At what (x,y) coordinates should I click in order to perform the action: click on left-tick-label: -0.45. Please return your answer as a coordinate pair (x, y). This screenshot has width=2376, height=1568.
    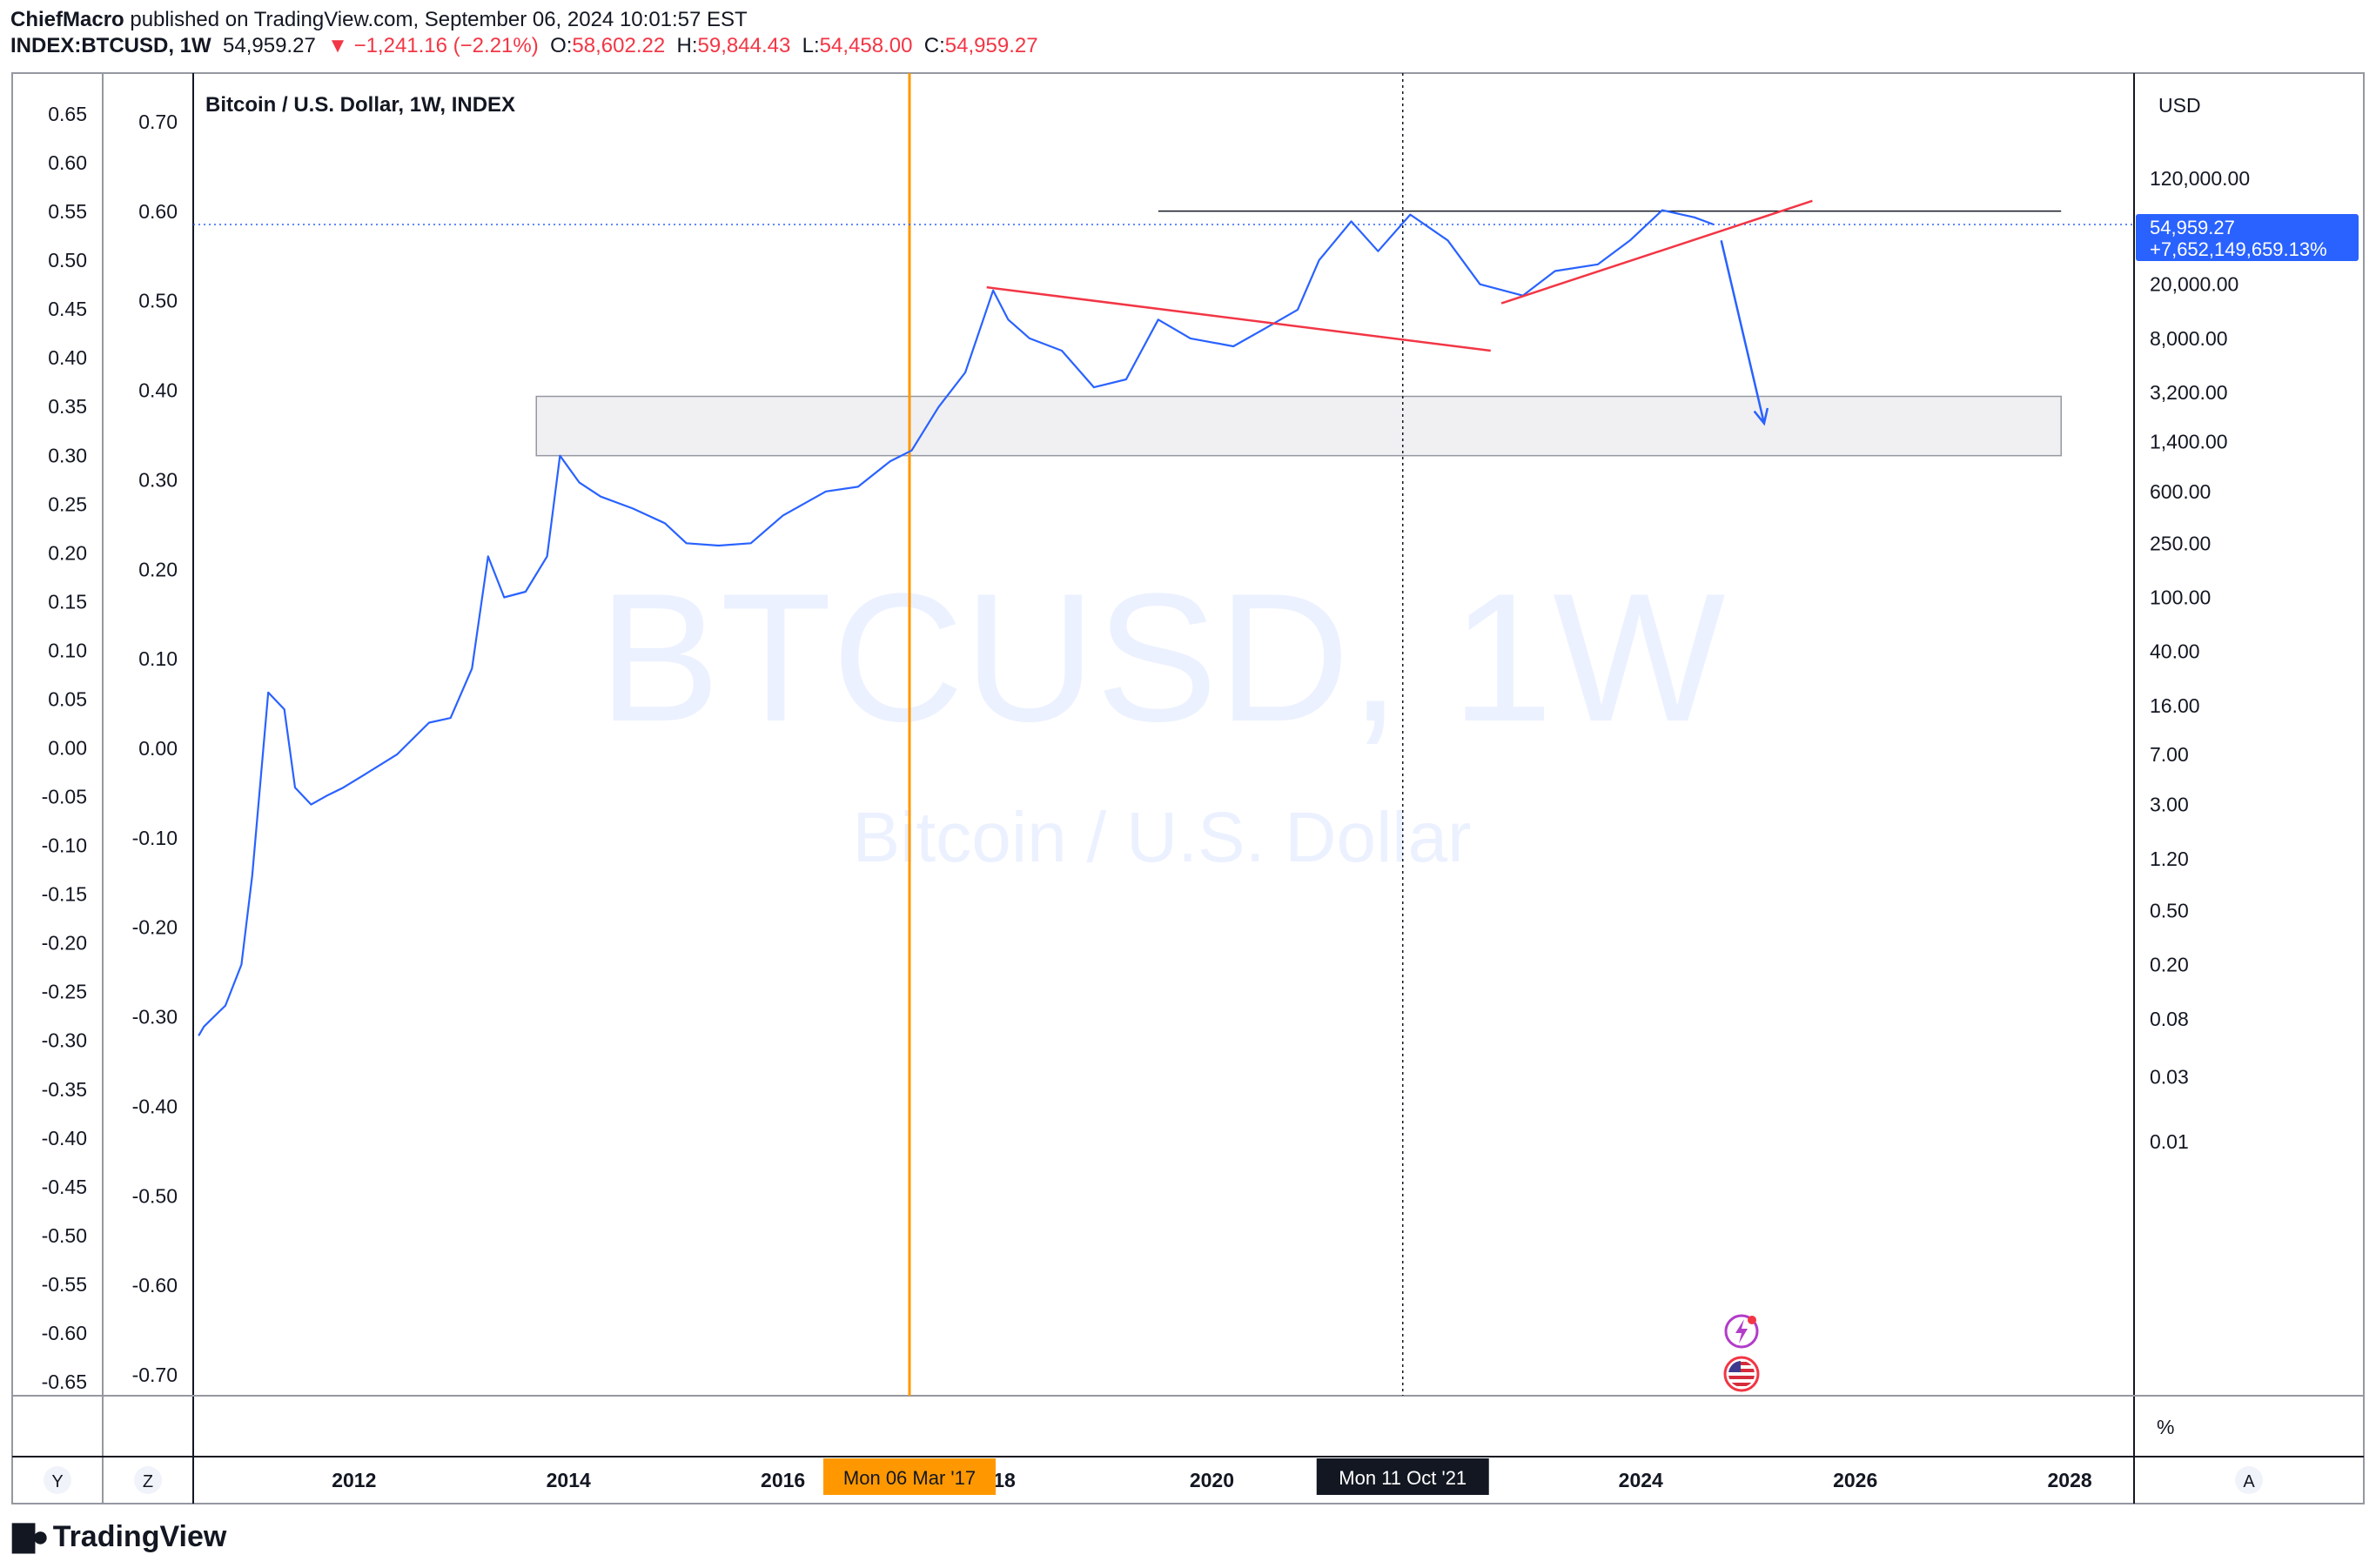
    Looking at the image, I should click on (64, 1187).